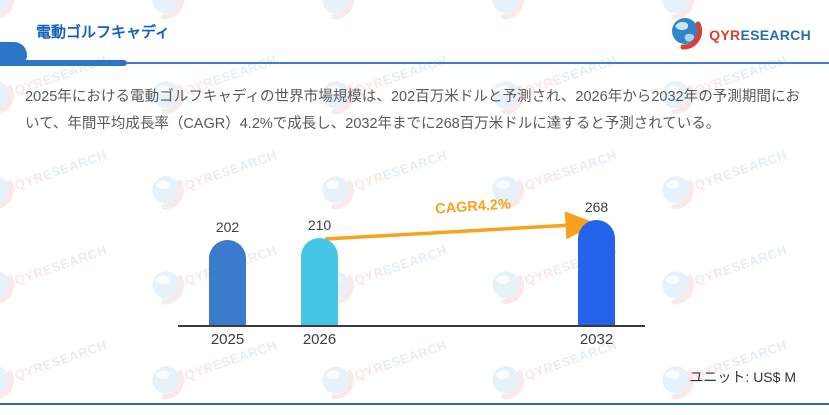 Image resolution: width=829 pixels, height=415 pixels. Describe the element at coordinates (227, 339) in the screenshot. I see `x-tick-label: 2025` at that location.